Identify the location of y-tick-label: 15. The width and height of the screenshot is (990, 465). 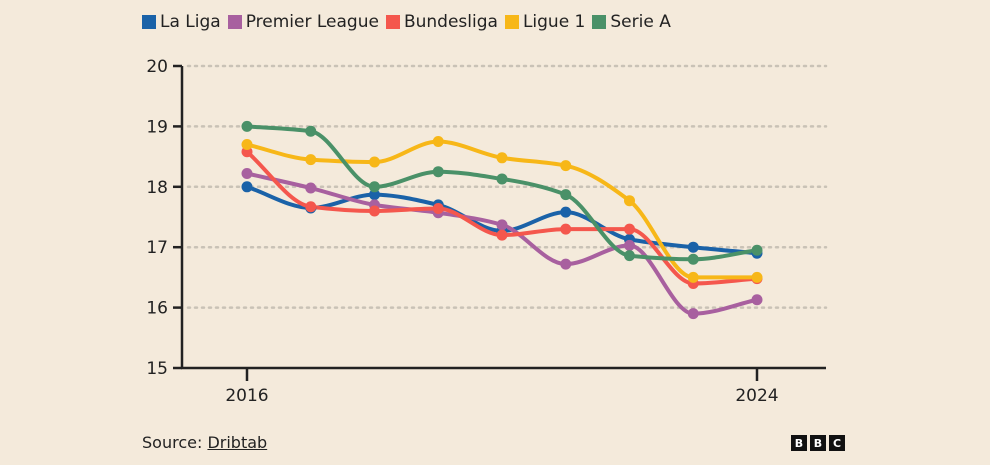
(157, 369).